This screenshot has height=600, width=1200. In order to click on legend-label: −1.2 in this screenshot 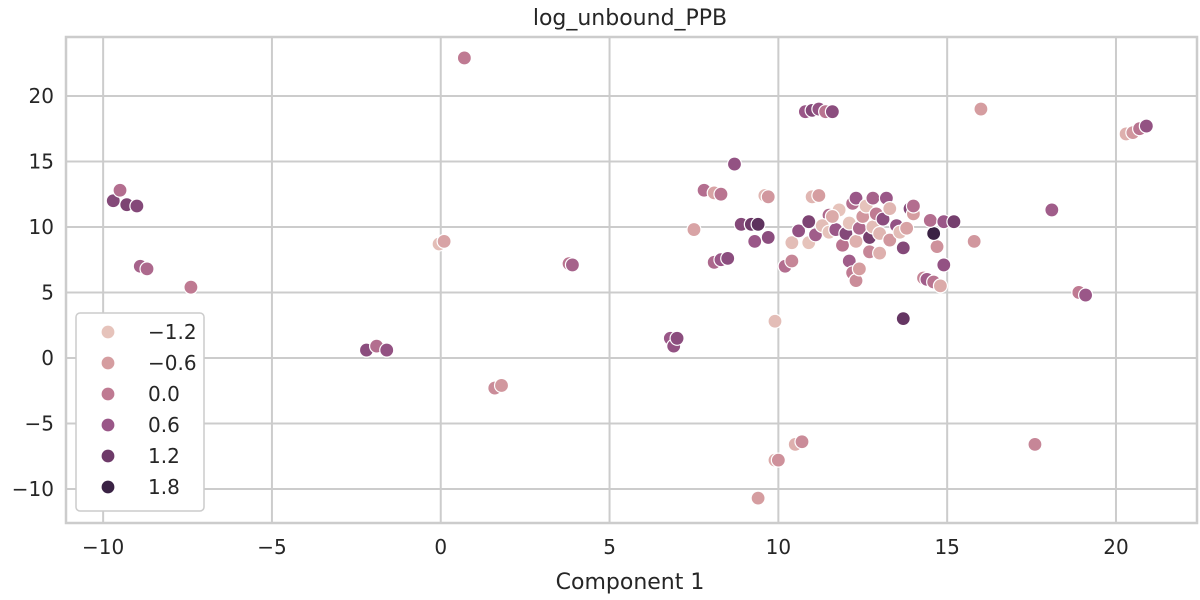, I will do `click(172, 332)`.